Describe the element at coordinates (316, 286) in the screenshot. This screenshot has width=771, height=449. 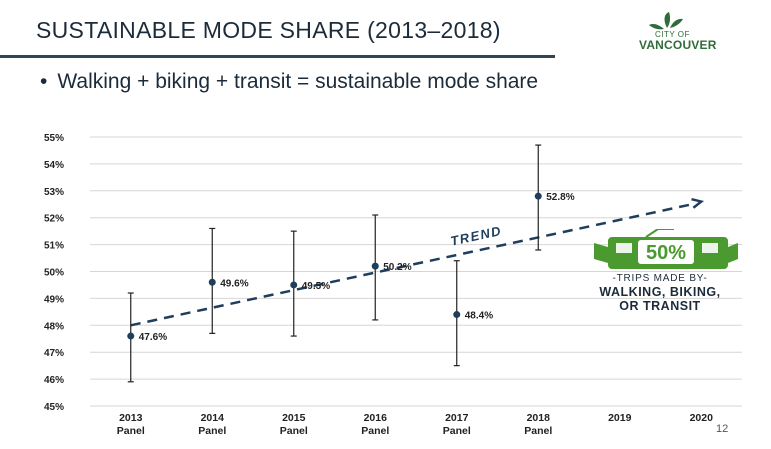
I see `data-label: 49.5%` at that location.